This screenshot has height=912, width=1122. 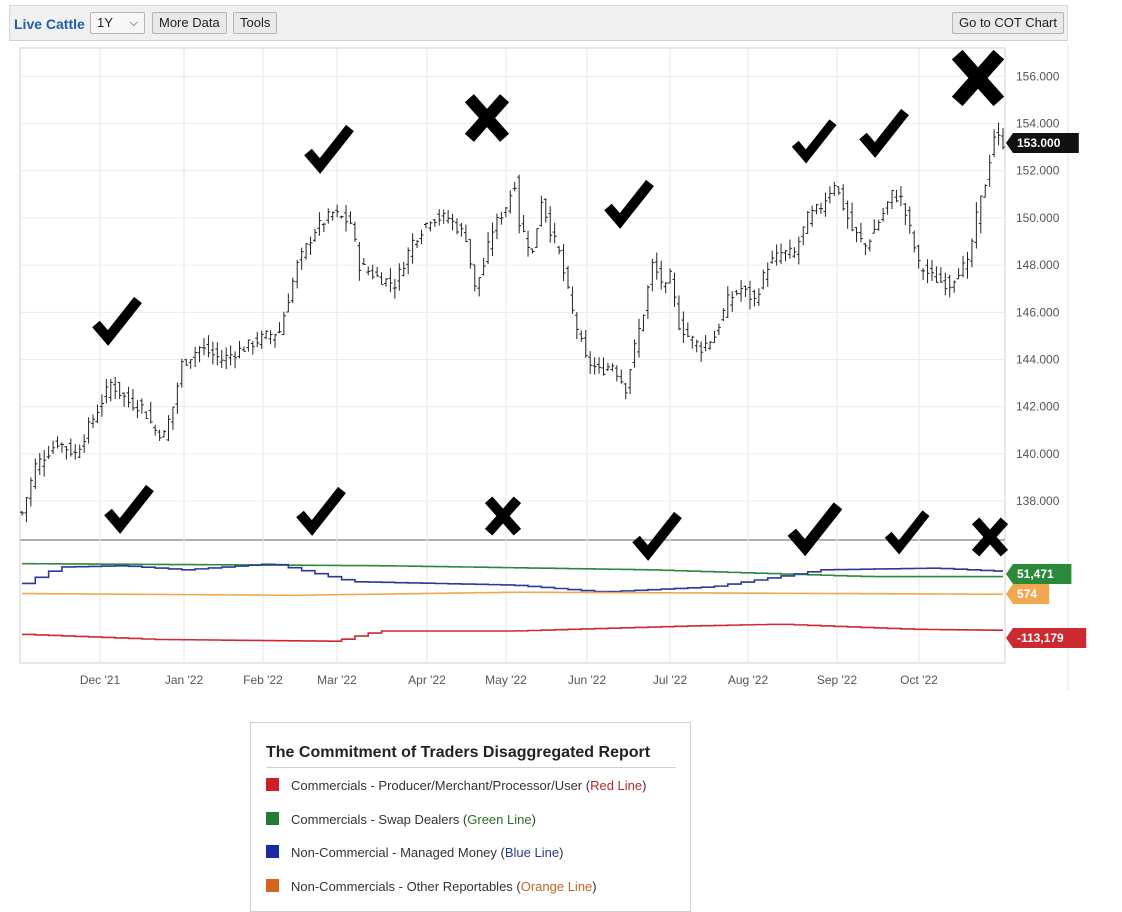 I want to click on legend-note: Red Line, so click(x=616, y=785).